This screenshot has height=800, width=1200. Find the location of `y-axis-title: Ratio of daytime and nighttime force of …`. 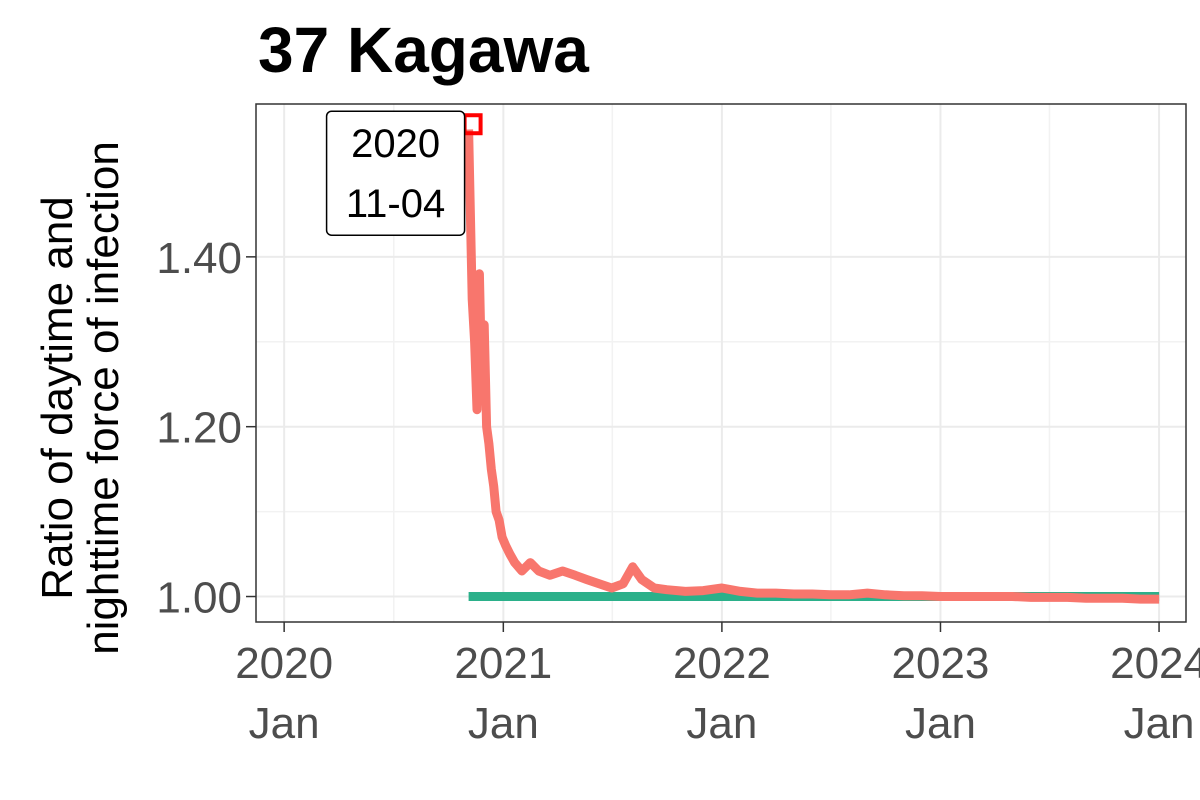

y-axis-title: Ratio of daytime and nighttime force of … is located at coordinates (80, 398).